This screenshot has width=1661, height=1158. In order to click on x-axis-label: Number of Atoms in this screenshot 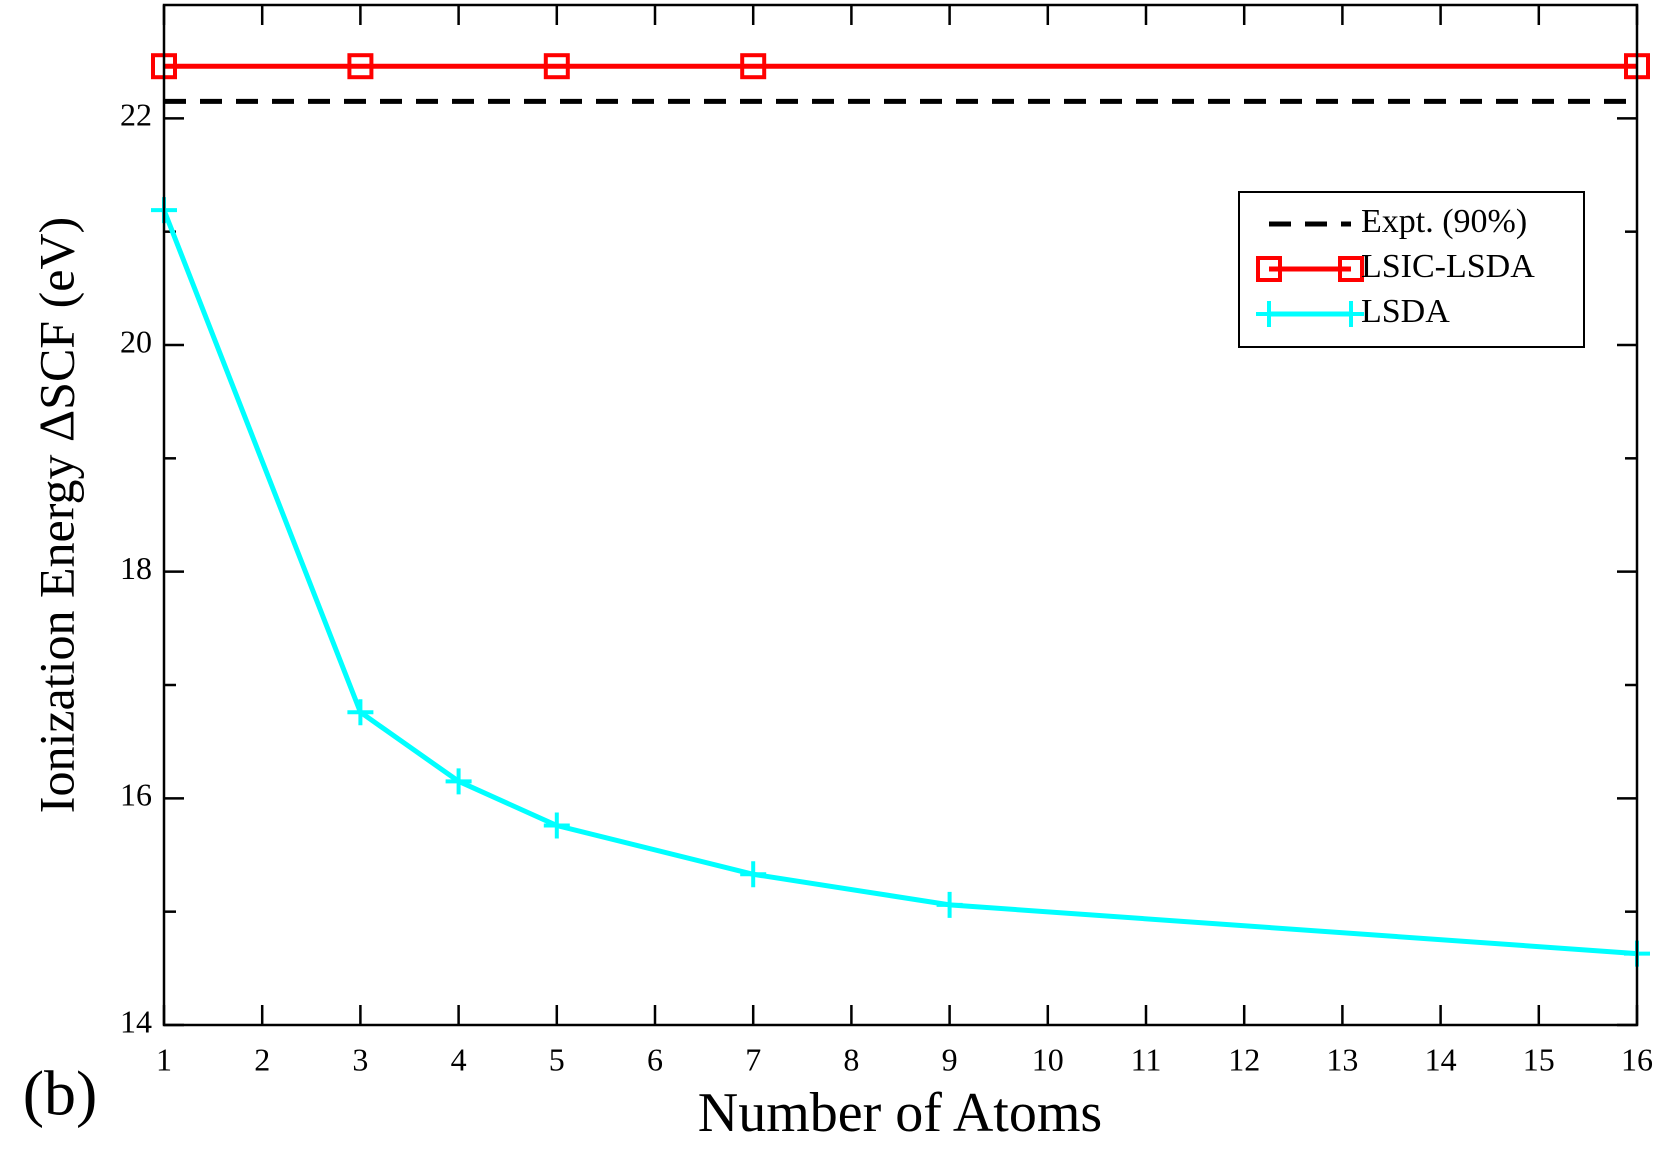, I will do `click(900, 1113)`.